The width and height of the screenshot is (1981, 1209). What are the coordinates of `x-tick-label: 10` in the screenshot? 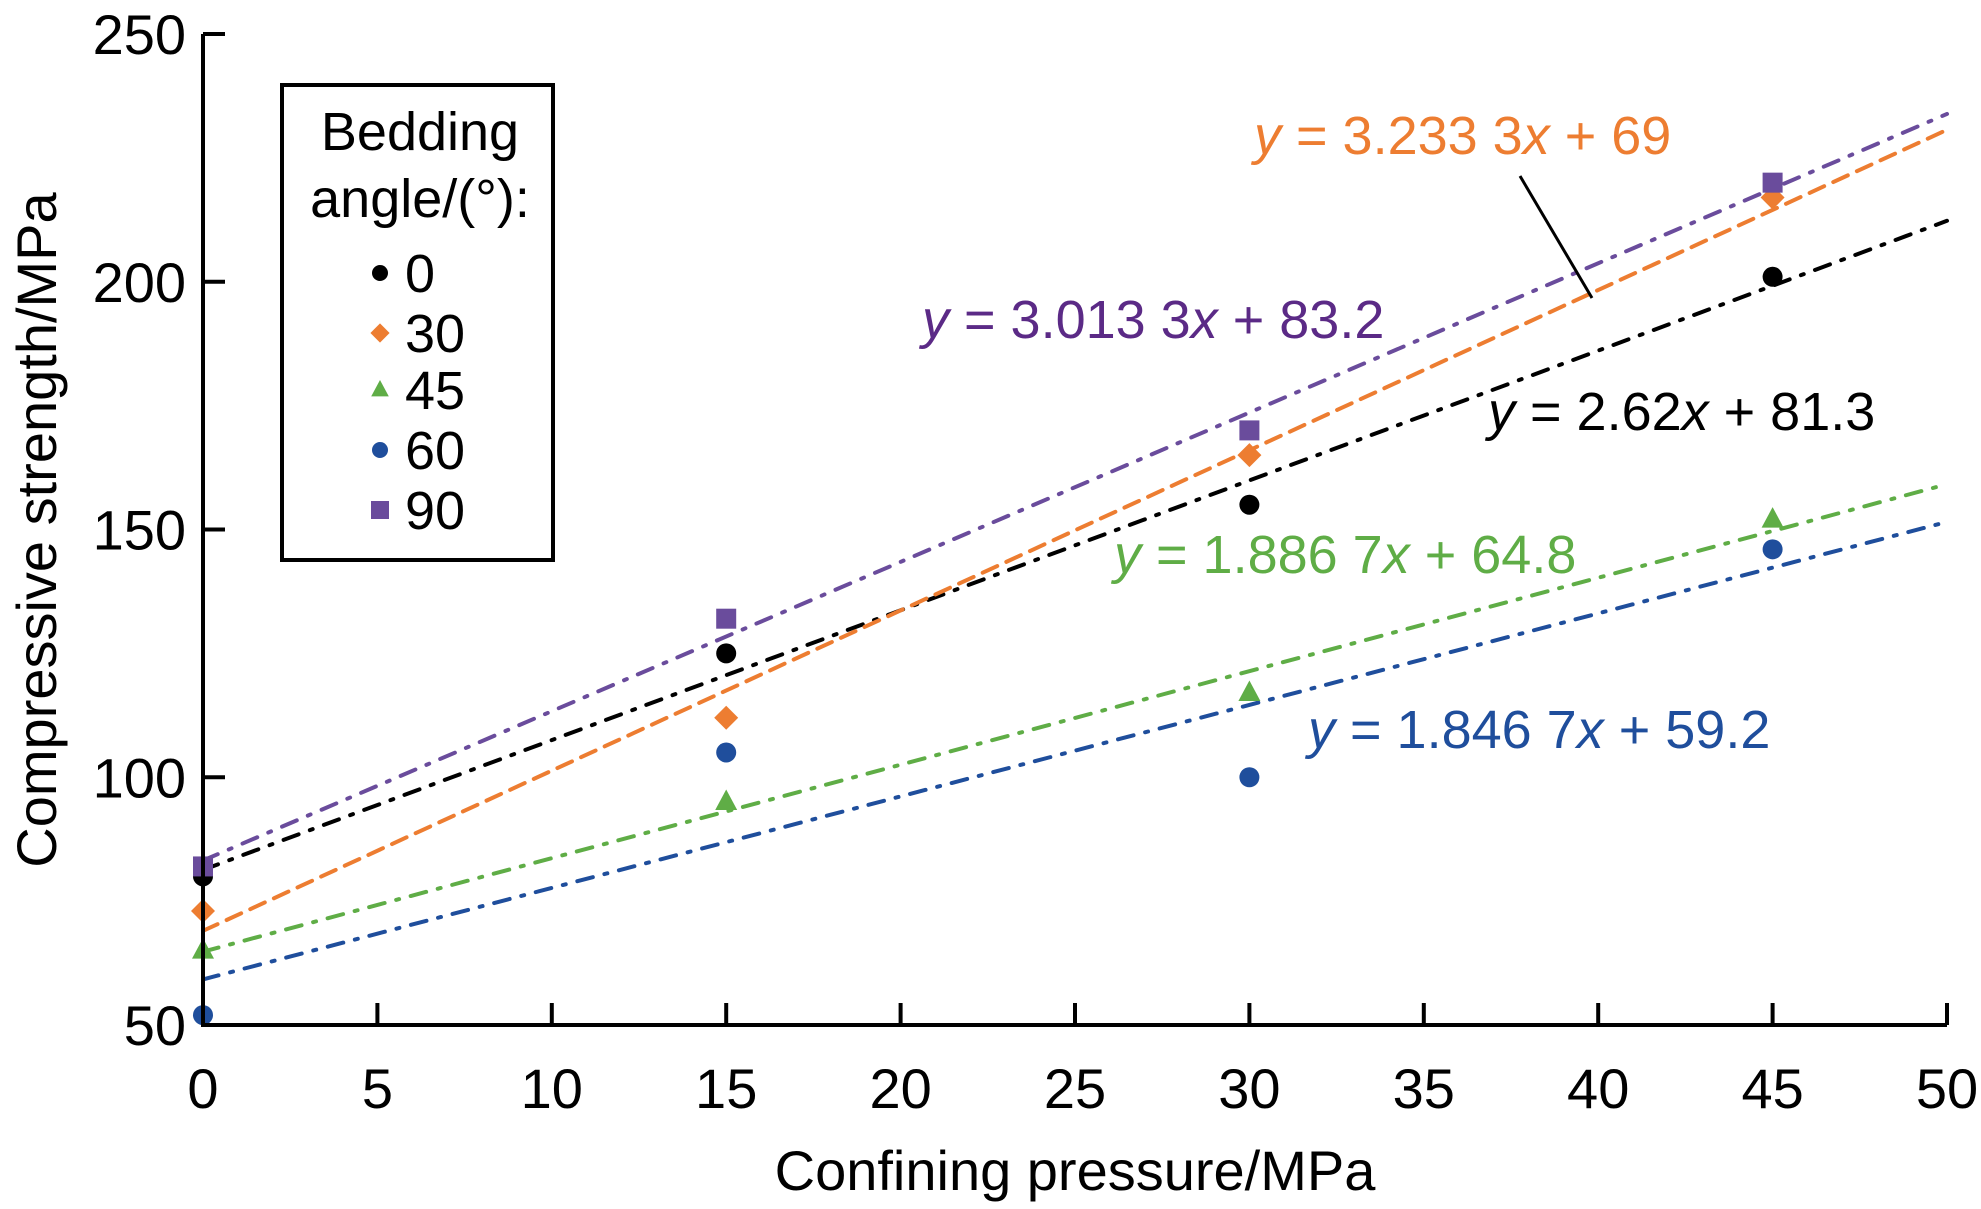 It's located at (552, 1088).